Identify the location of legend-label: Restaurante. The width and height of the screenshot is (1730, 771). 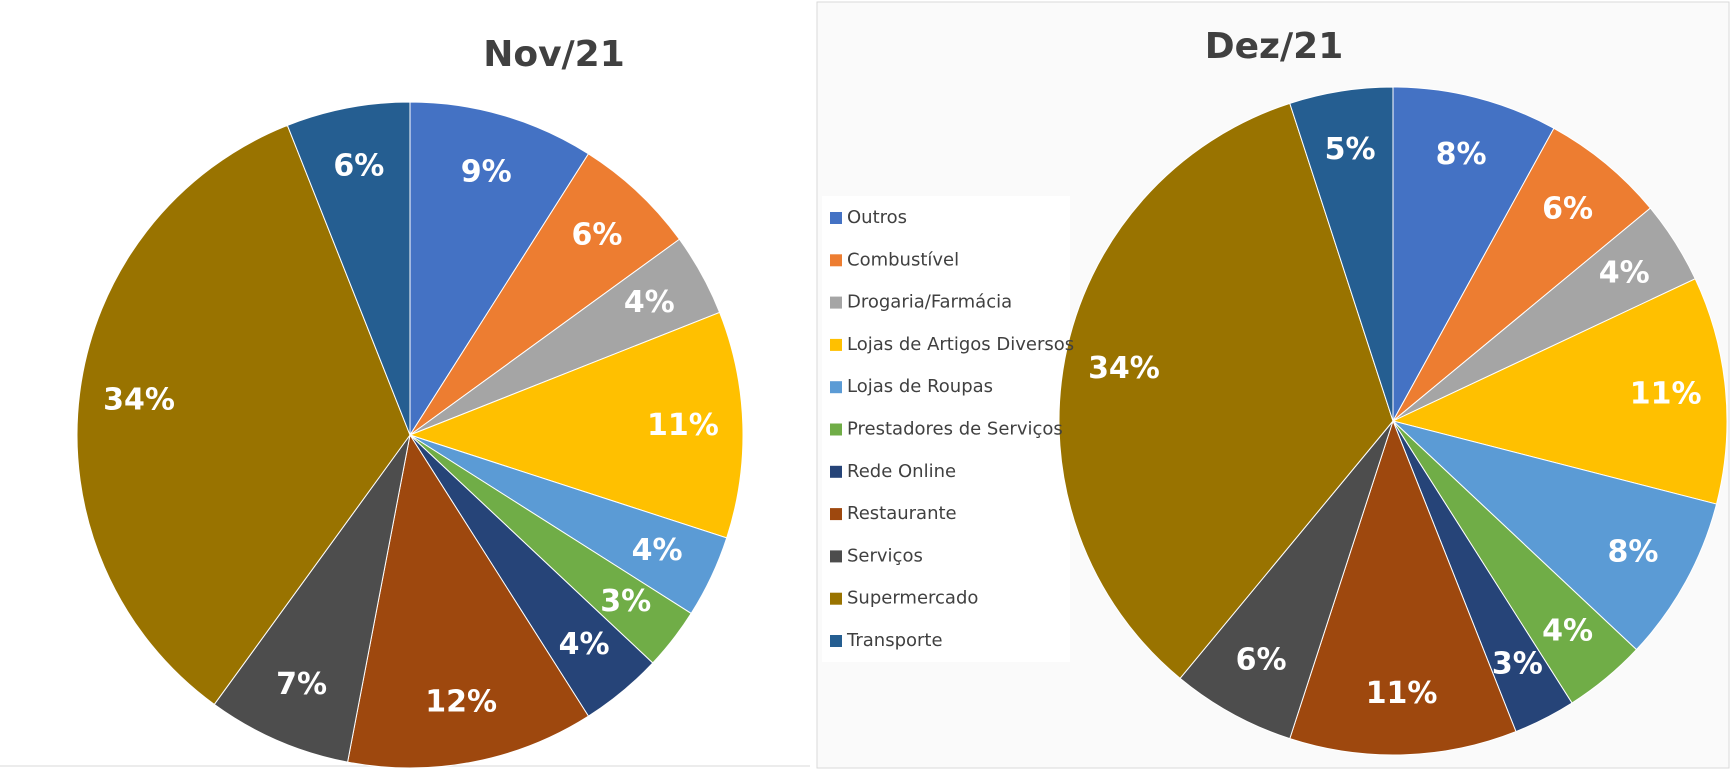
(902, 513).